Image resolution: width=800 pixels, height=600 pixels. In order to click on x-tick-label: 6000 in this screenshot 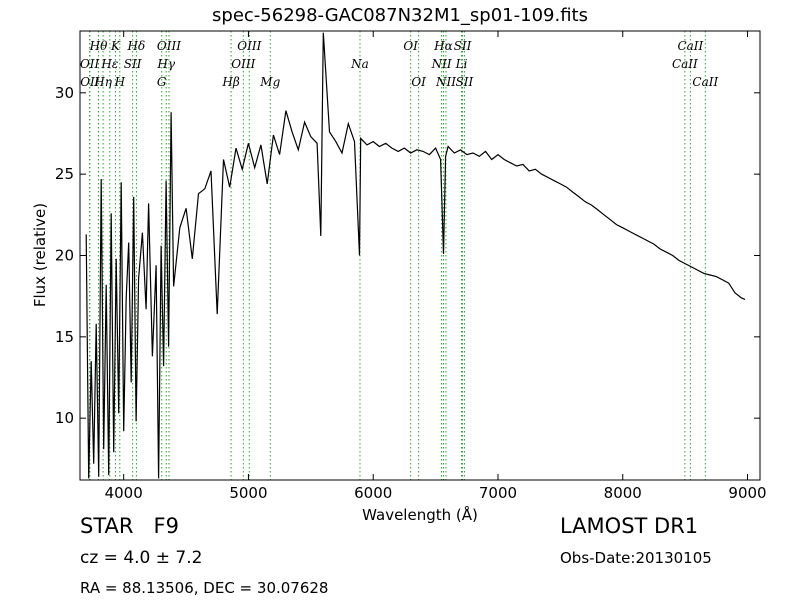, I will do `click(373, 493)`.